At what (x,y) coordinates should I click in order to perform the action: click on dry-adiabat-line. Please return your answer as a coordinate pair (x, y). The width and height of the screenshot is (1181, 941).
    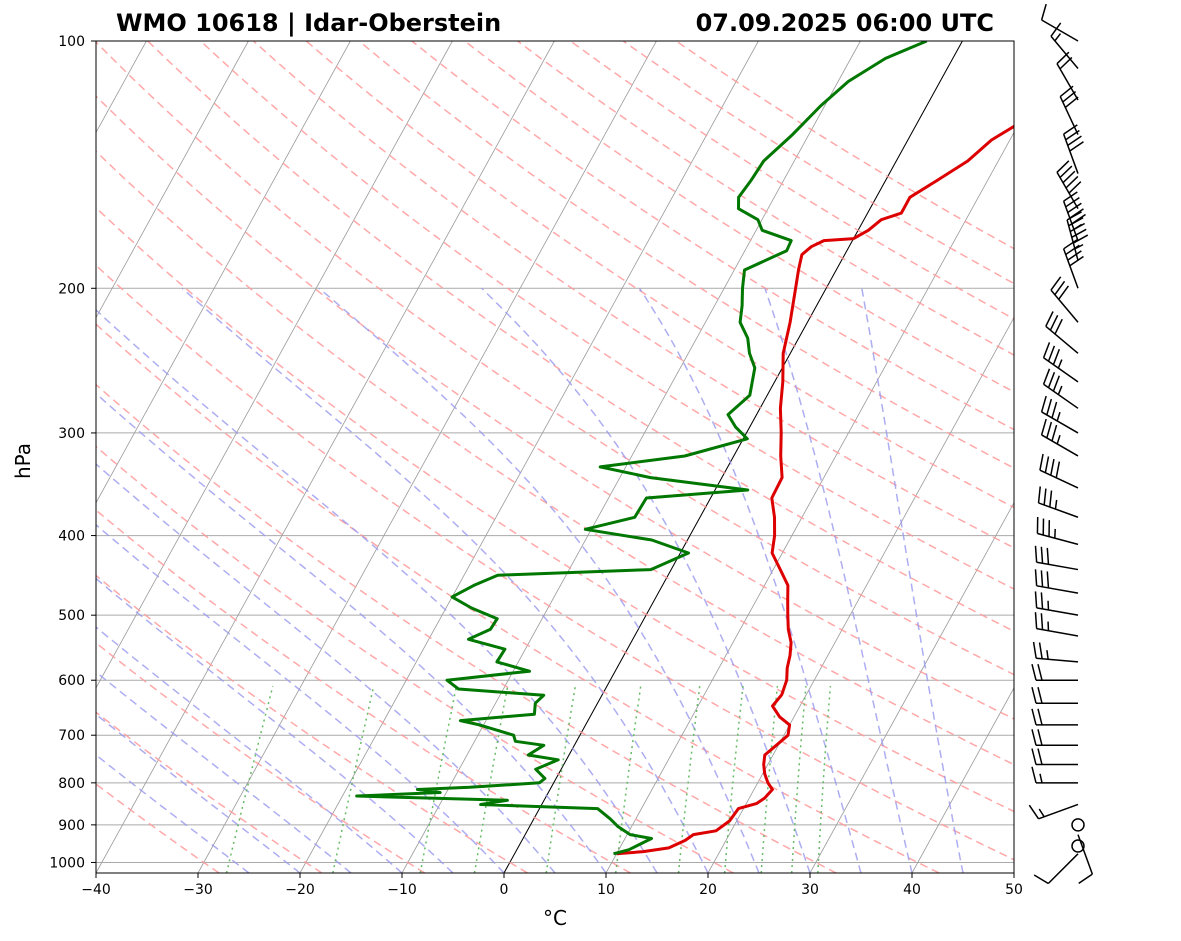
    Looking at the image, I should click on (209, 792).